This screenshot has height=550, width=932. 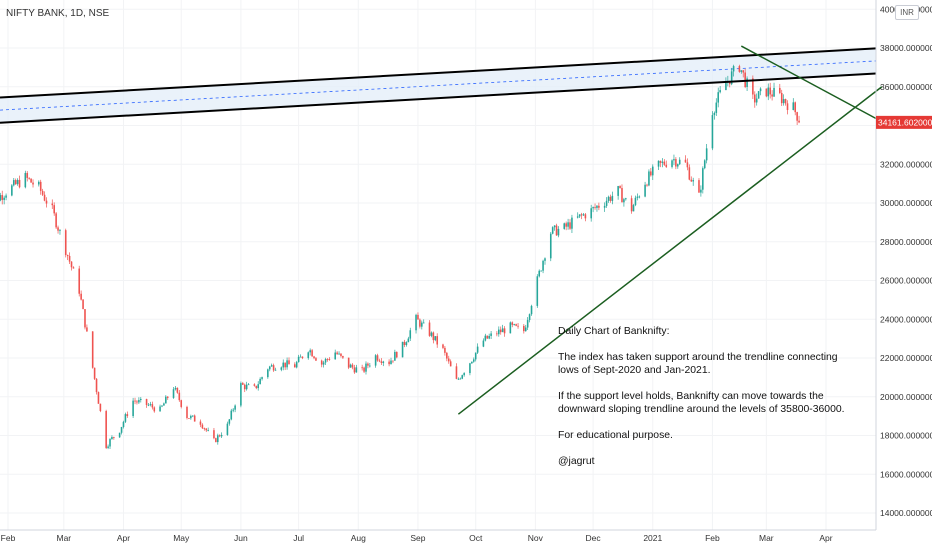 What do you see at coordinates (906, 87) in the screenshot?
I see `y-tick-label: 36000.000000` at bounding box center [906, 87].